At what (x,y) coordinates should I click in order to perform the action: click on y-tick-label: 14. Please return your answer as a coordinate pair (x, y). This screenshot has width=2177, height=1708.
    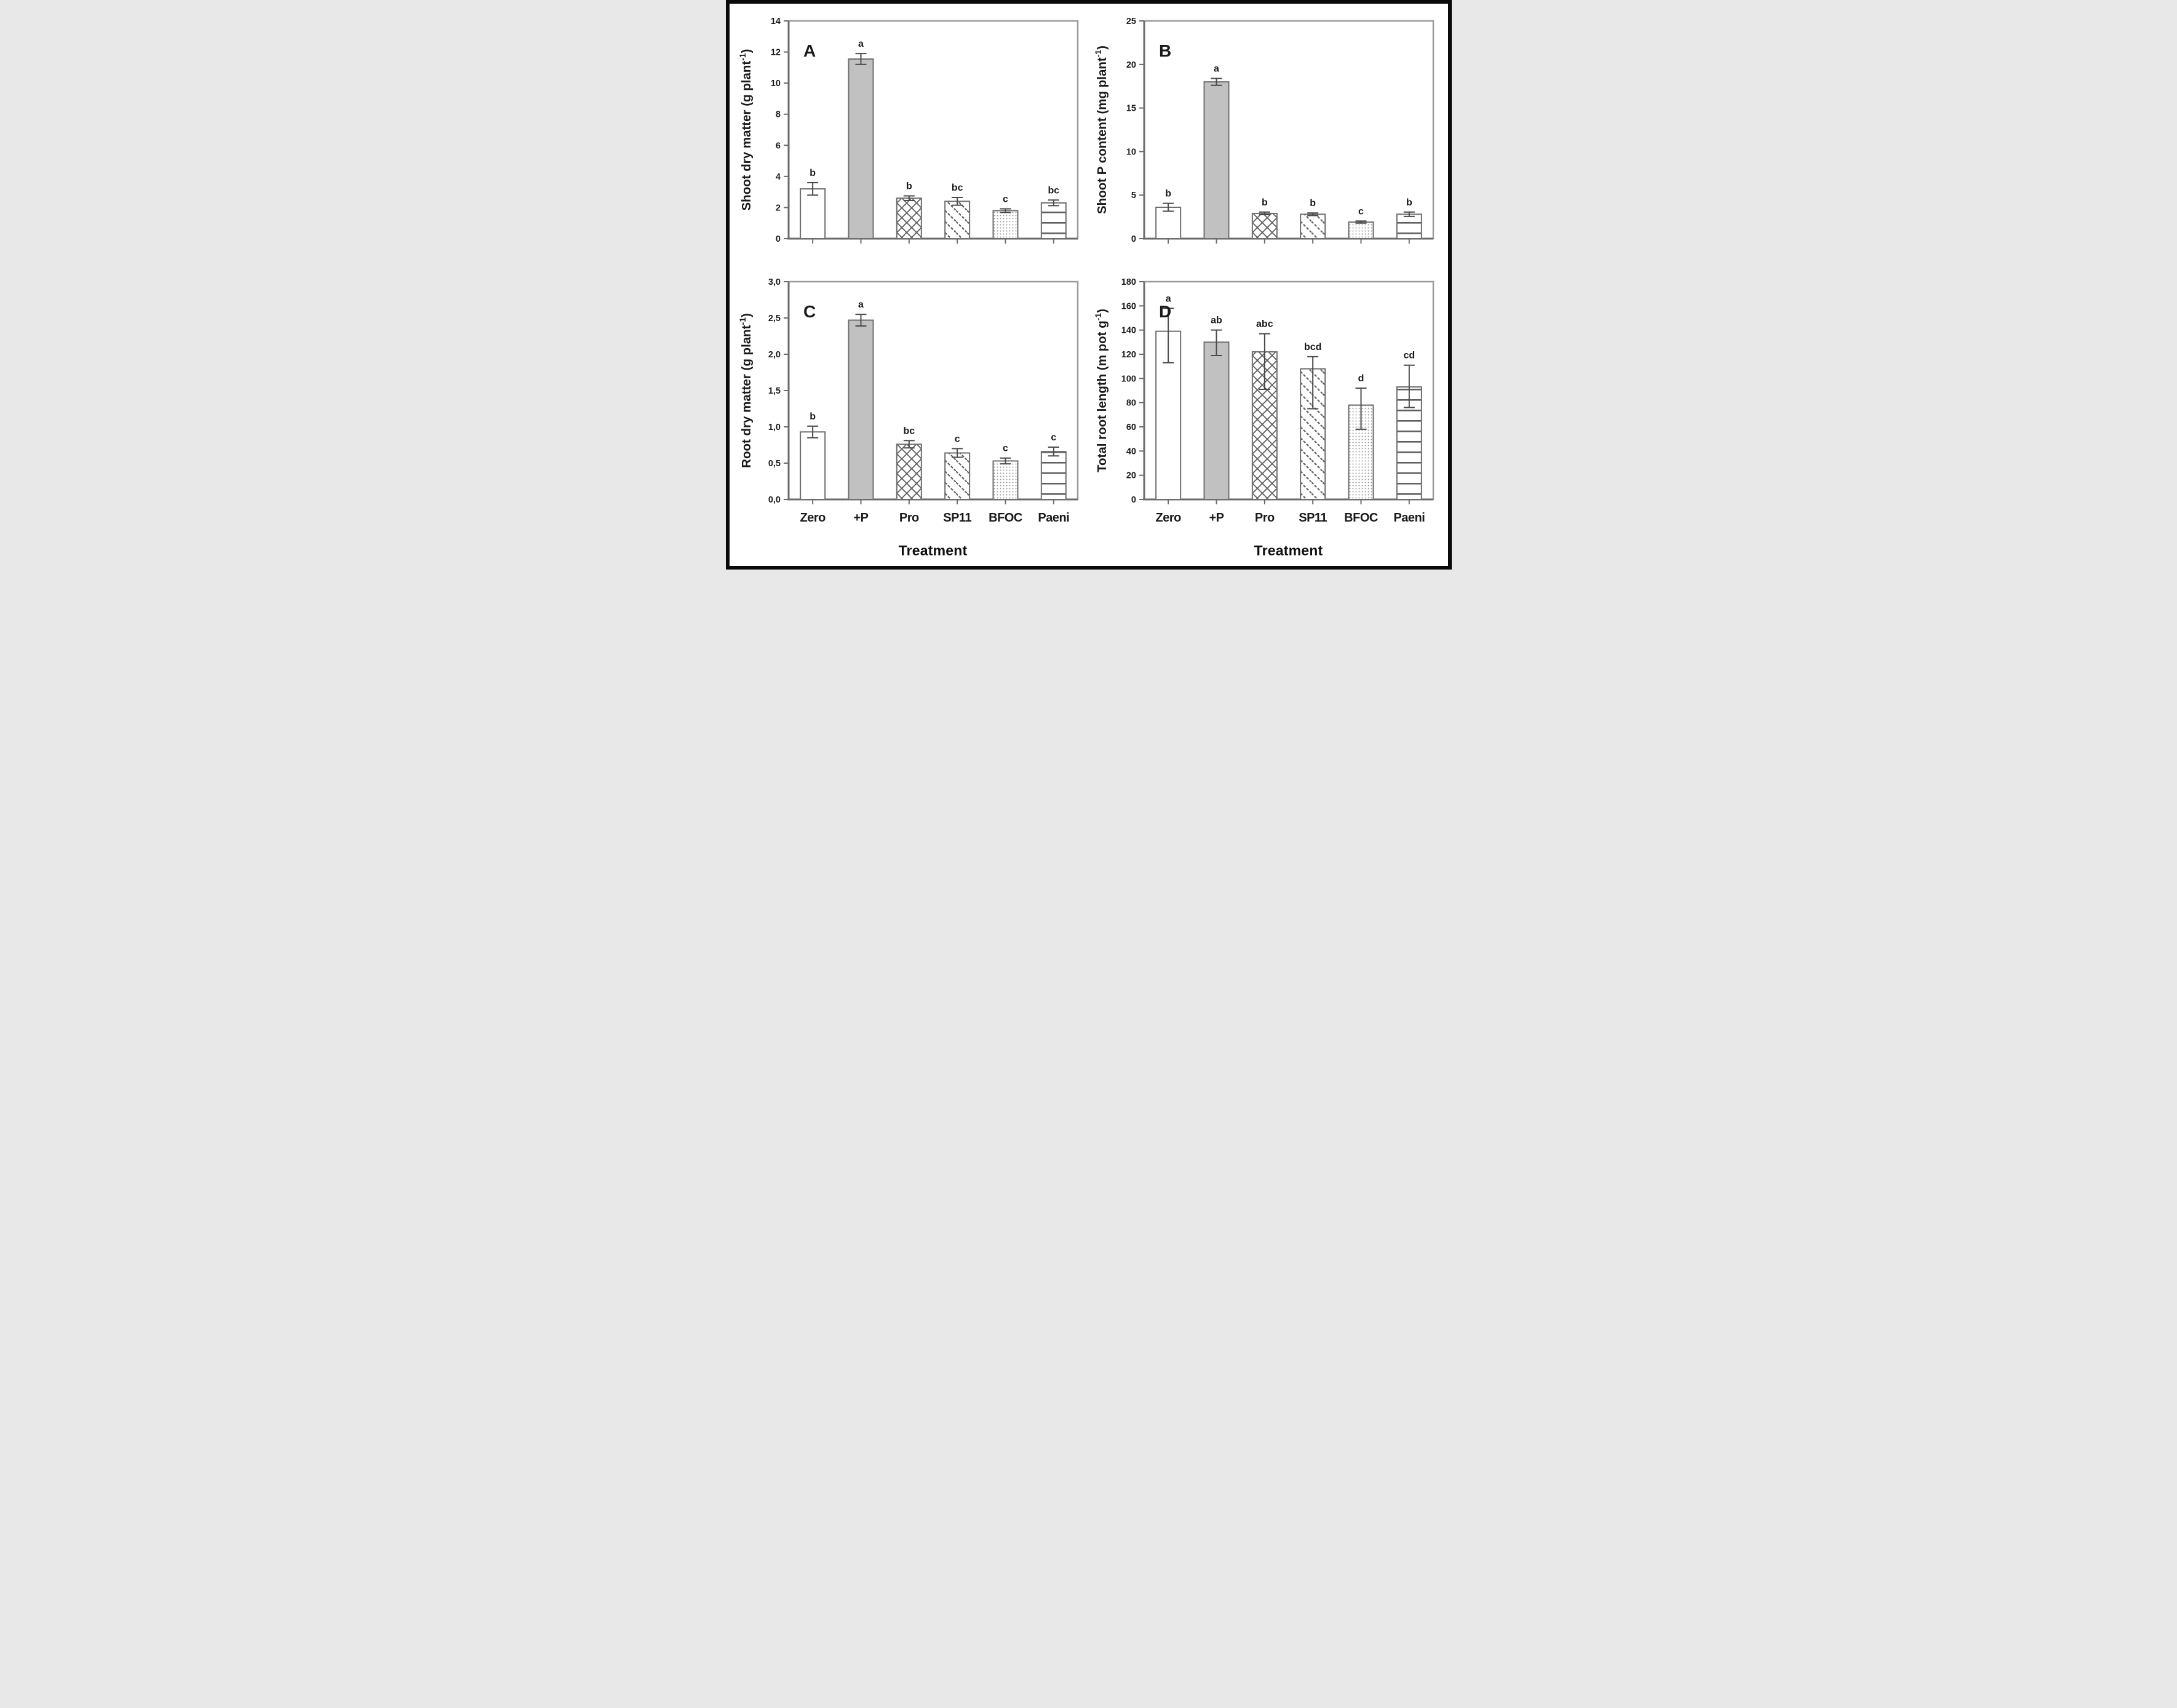
    Looking at the image, I should click on (775, 22).